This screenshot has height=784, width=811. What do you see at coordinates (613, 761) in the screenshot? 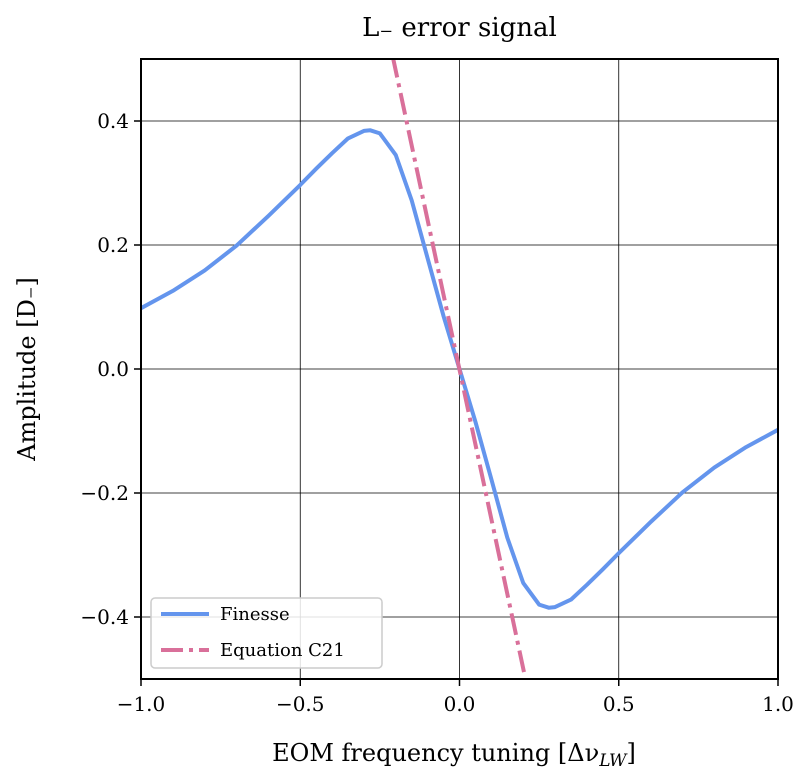
I see `x-axis-title-subscript: LW` at bounding box center [613, 761].